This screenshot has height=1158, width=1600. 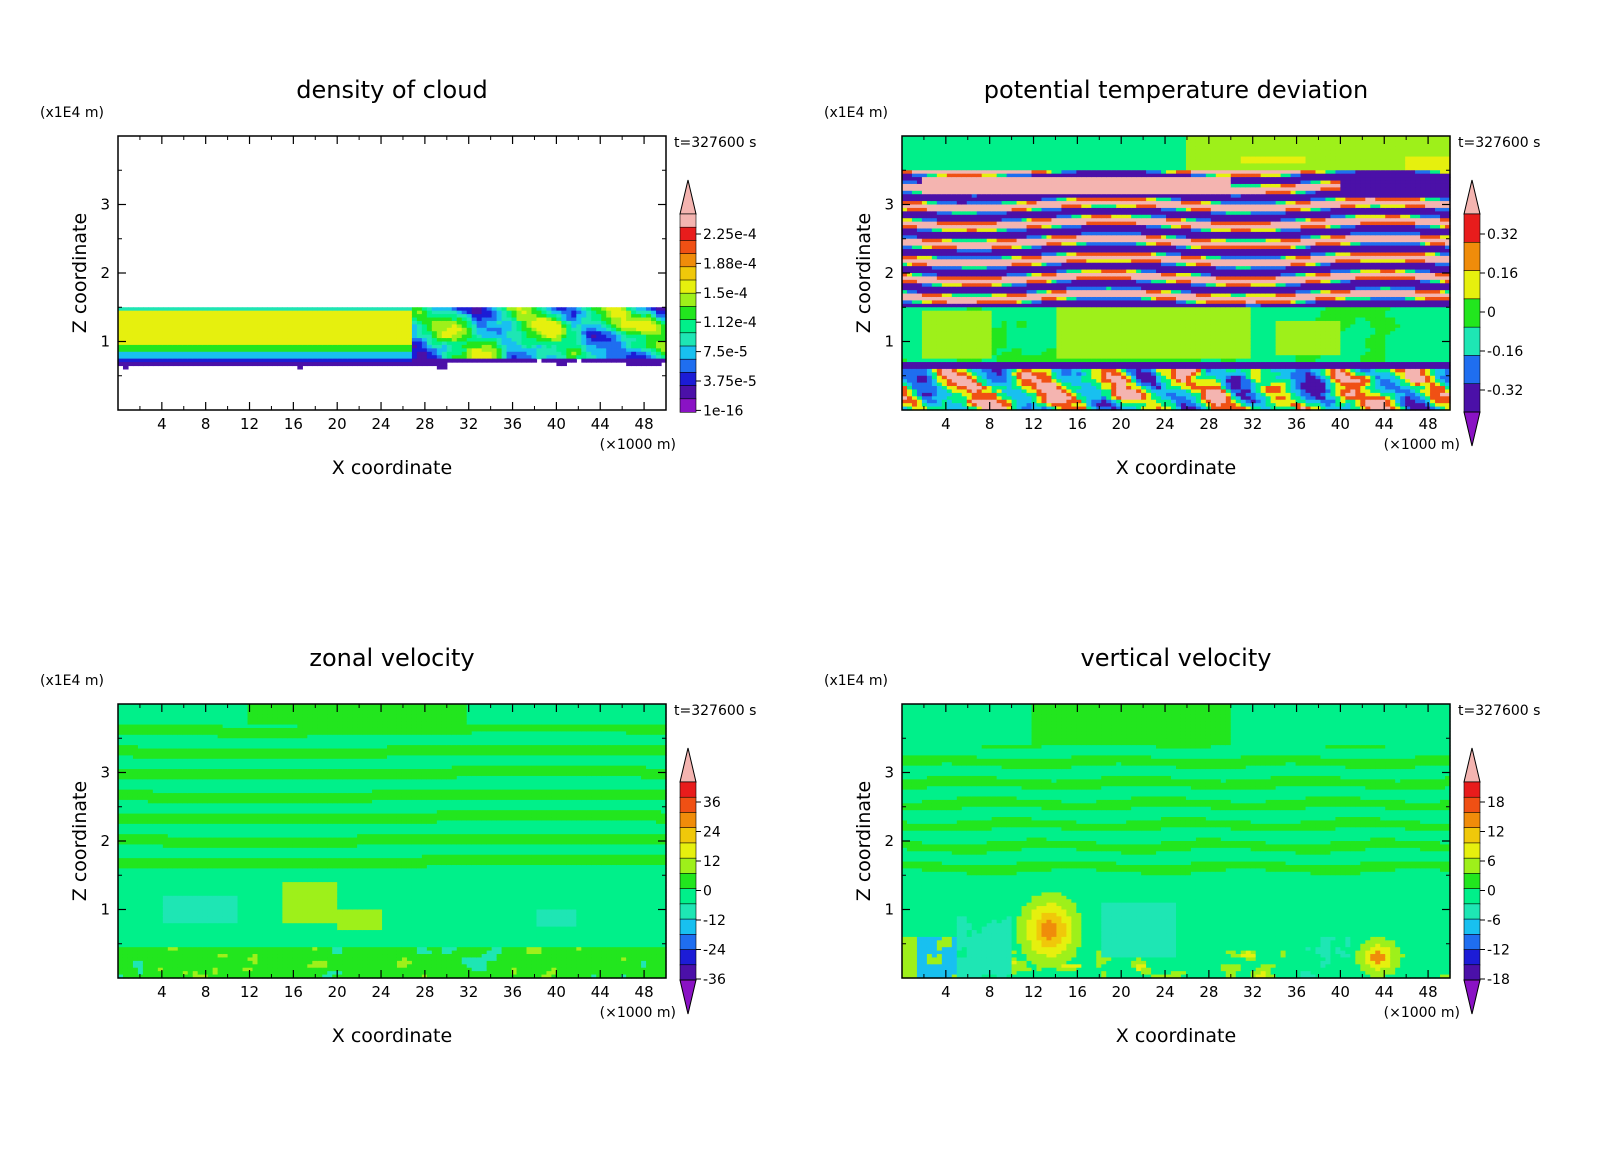 I want to click on x-unit-label: (×1000 m), so click(x=1422, y=445).